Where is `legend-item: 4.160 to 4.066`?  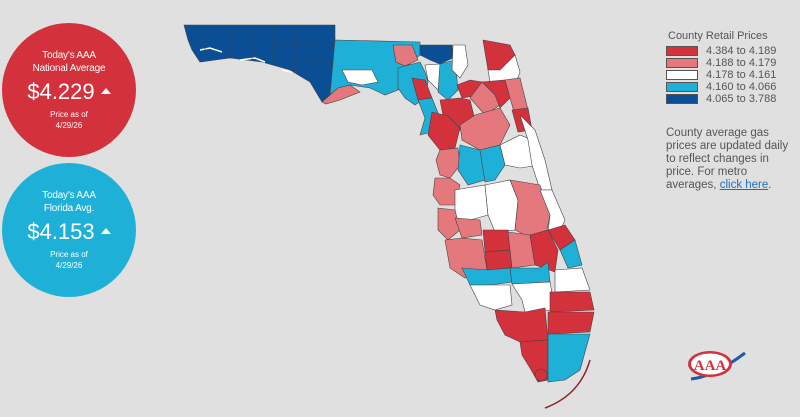
legend-item: 4.160 to 4.066 is located at coordinates (731, 87).